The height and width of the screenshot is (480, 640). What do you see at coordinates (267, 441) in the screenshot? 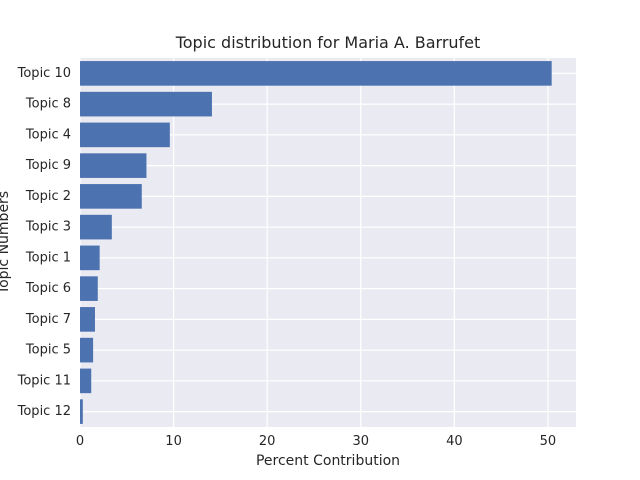
I see `x-tick-label: 20` at bounding box center [267, 441].